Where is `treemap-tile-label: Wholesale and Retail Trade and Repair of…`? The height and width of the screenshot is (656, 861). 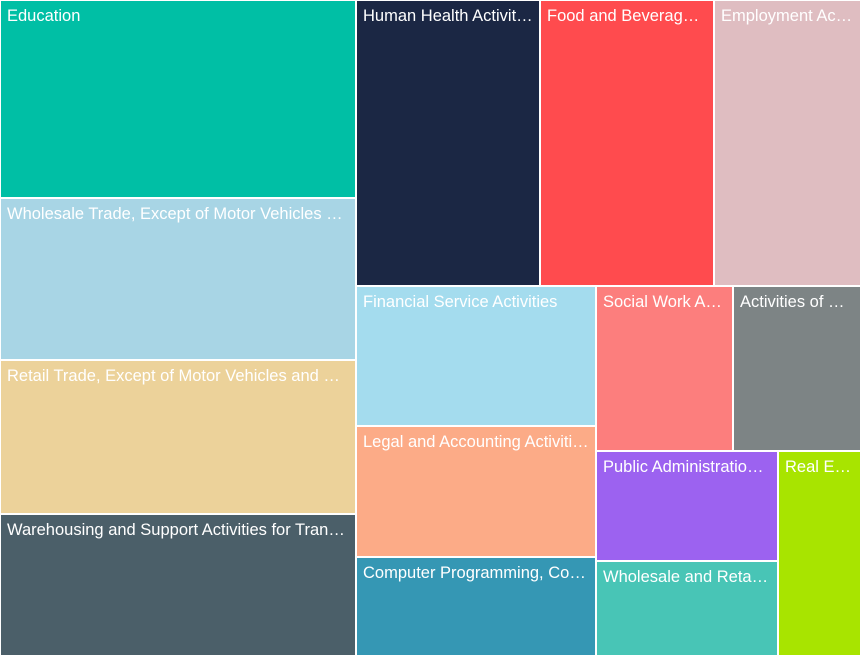
treemap-tile-label: Wholesale and Retail Trade and Repair of… is located at coordinates (687, 577).